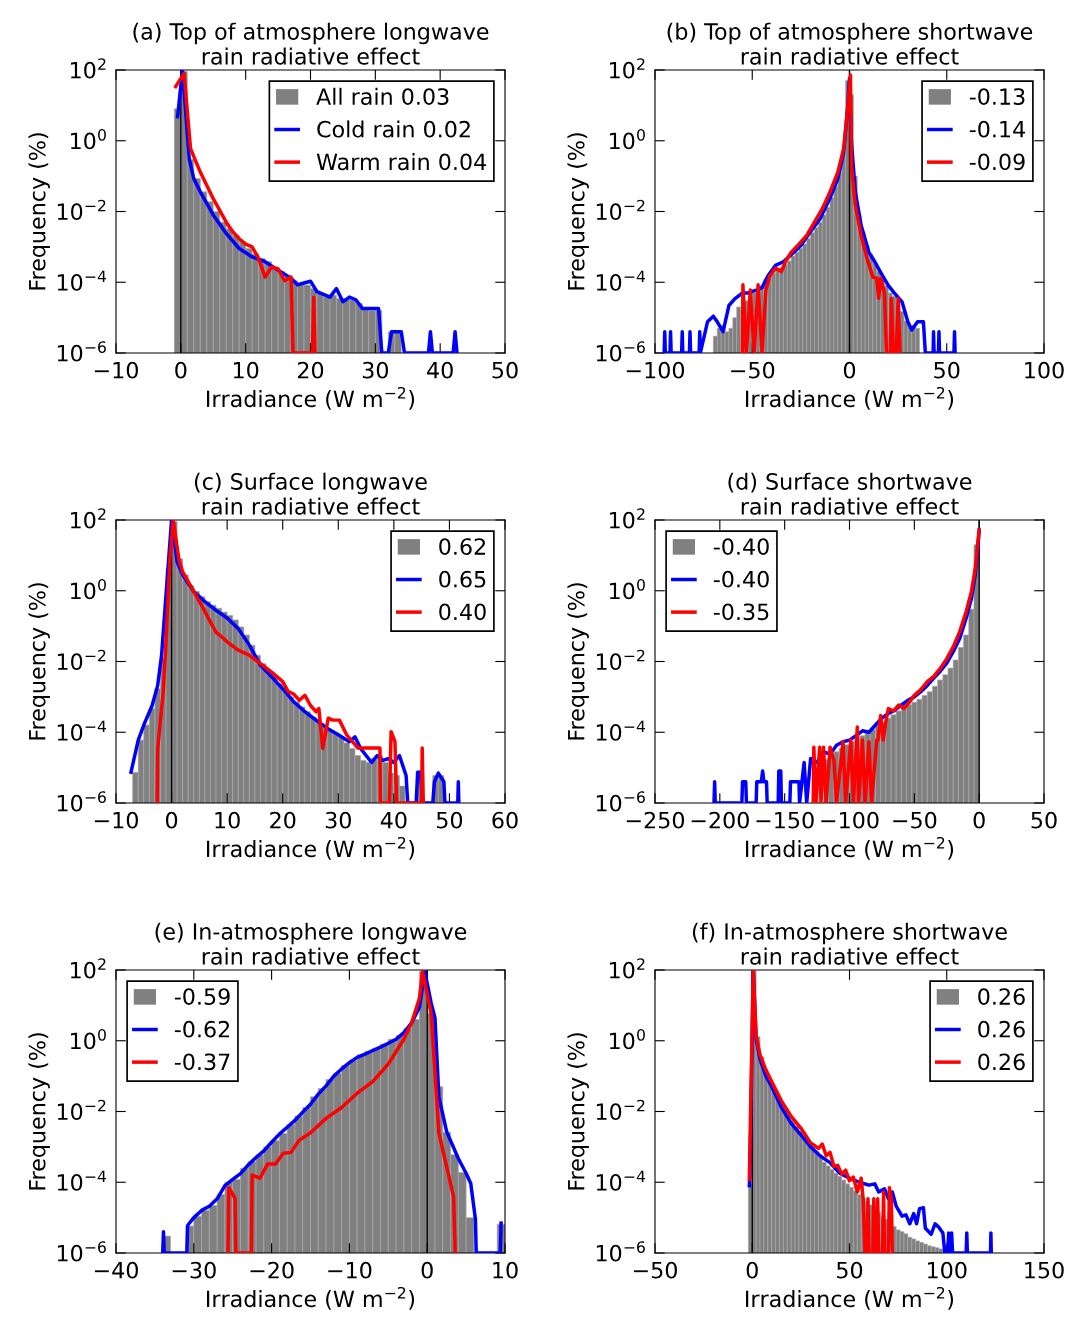 The height and width of the screenshot is (1322, 1084). I want to click on legend-label: -0.37, so click(202, 1062).